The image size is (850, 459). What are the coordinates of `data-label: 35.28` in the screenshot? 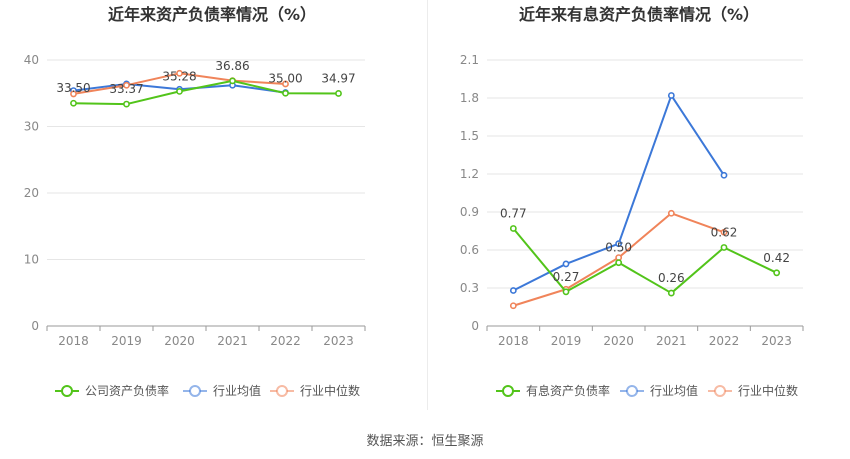 It's located at (179, 76).